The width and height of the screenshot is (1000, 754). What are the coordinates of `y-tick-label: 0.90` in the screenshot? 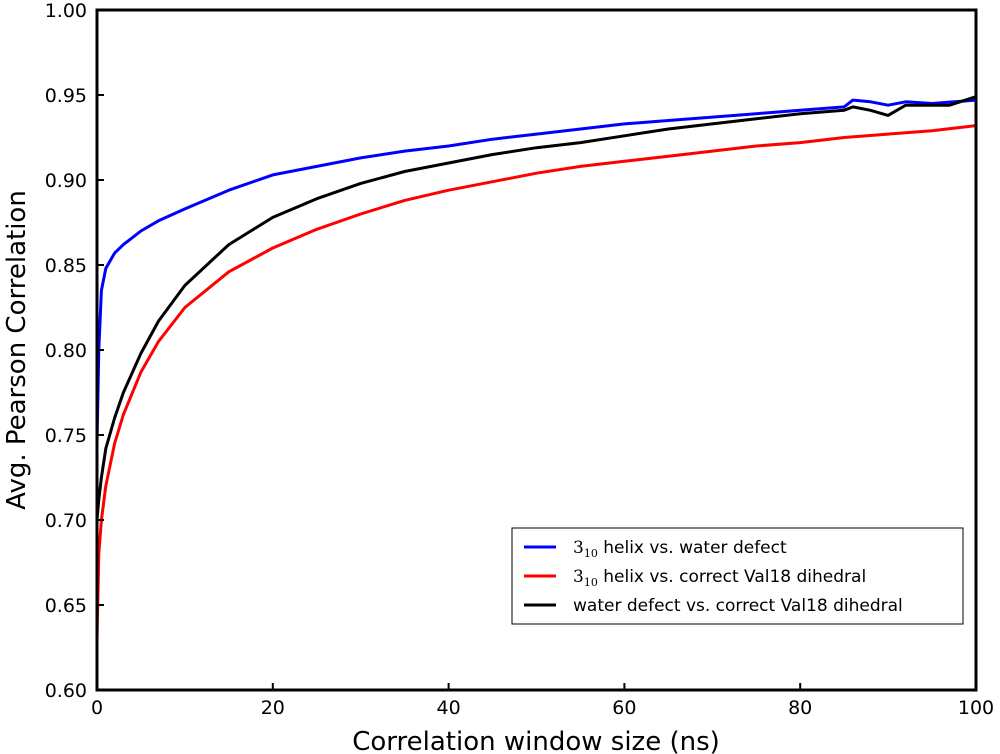 It's located at (66, 181).